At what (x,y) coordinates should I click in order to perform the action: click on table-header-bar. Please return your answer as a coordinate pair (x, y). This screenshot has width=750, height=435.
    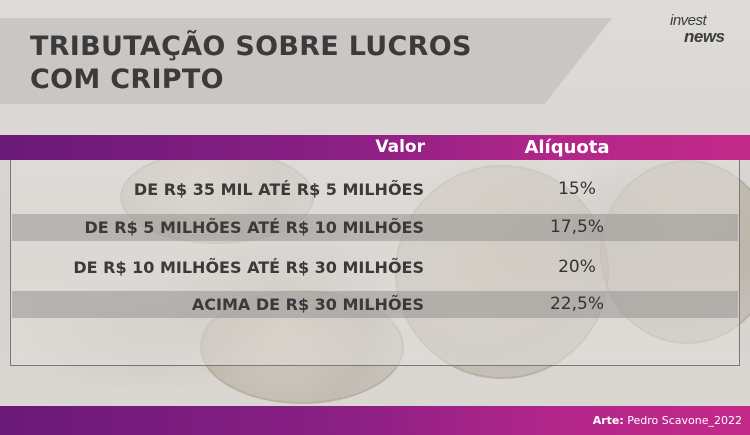
    Looking at the image, I should click on (375, 147).